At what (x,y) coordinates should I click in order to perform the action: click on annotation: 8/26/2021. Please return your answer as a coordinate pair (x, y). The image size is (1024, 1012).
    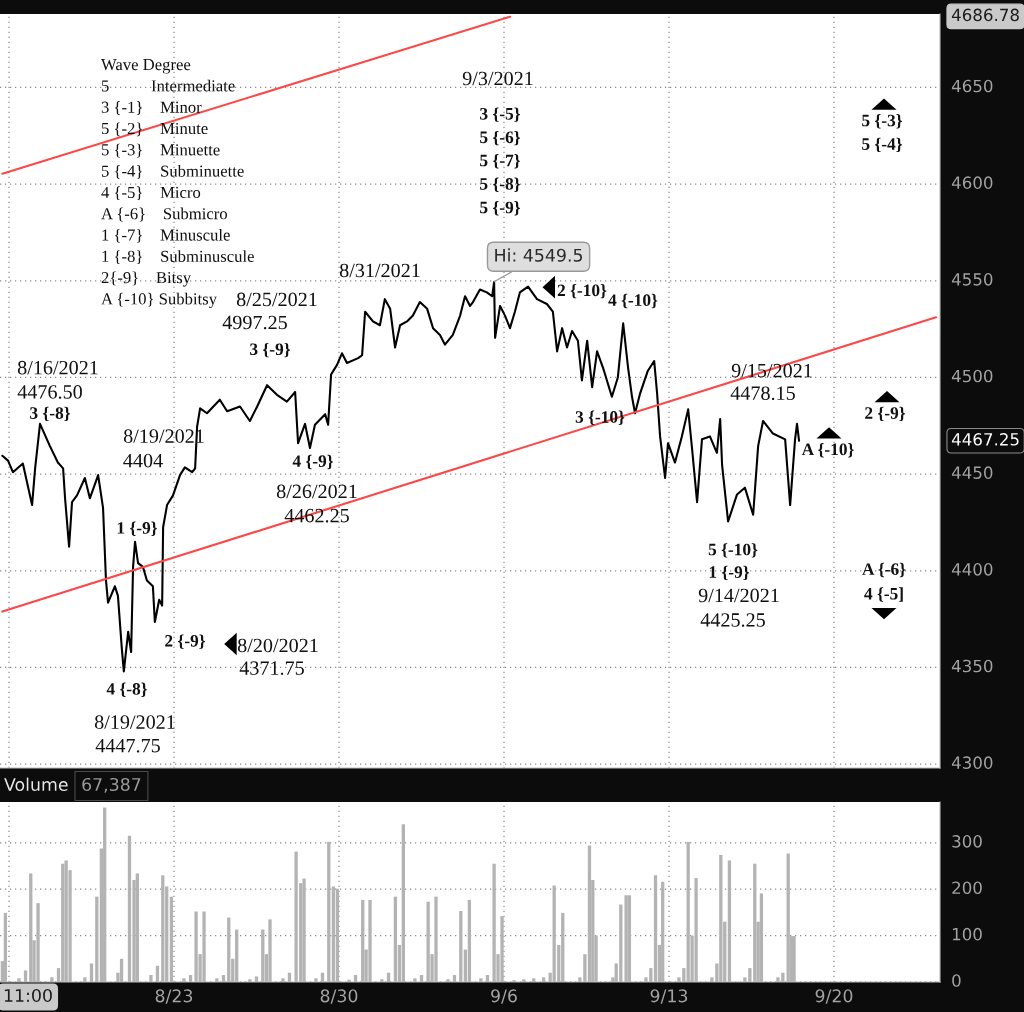
    Looking at the image, I should click on (316, 491).